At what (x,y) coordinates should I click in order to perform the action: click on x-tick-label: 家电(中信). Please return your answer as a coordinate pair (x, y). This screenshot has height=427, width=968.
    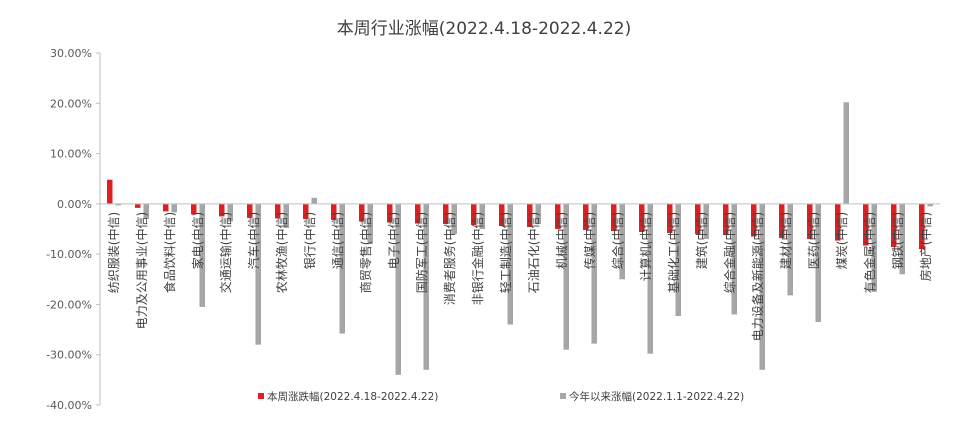
    Looking at the image, I should click on (197, 240).